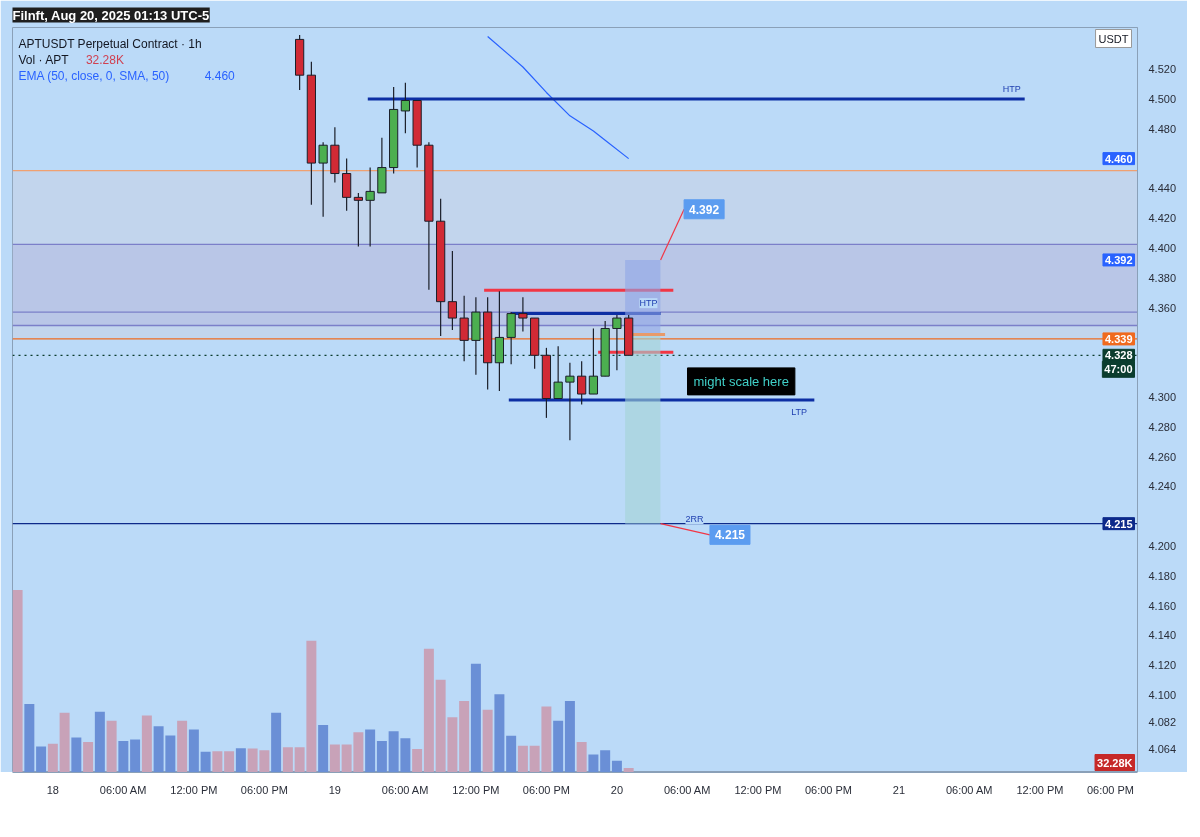 This screenshot has width=1200, height=837. Describe the element at coordinates (1118, 158) in the screenshot. I see `annotation: 4.460` at that location.